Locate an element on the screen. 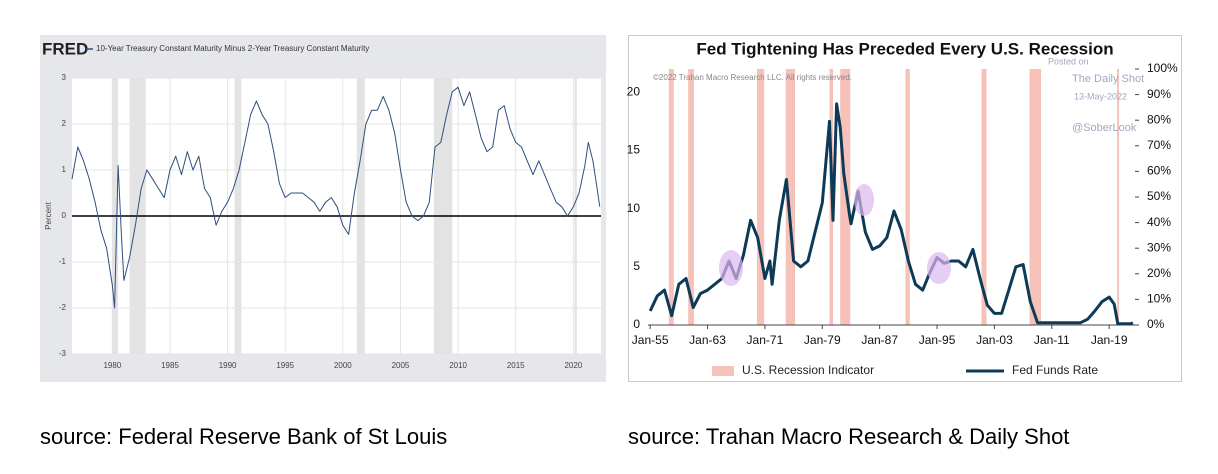 This screenshot has width=1218, height=474. x-tick-label: 1985 is located at coordinates (170, 365).